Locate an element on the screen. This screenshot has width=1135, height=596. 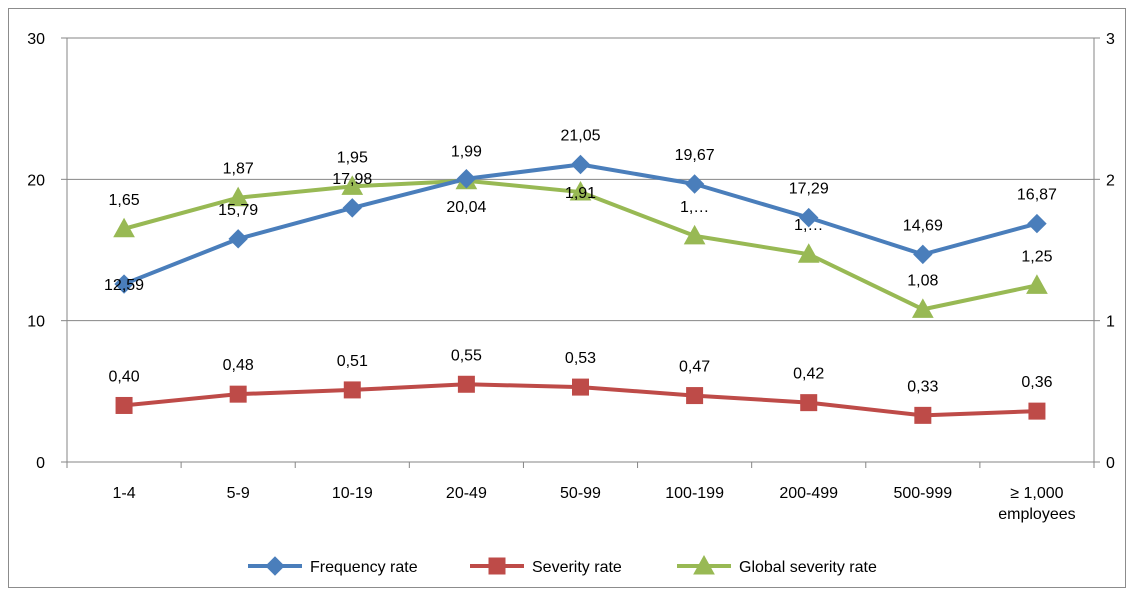
left-tick-label: 20 is located at coordinates (36, 180).